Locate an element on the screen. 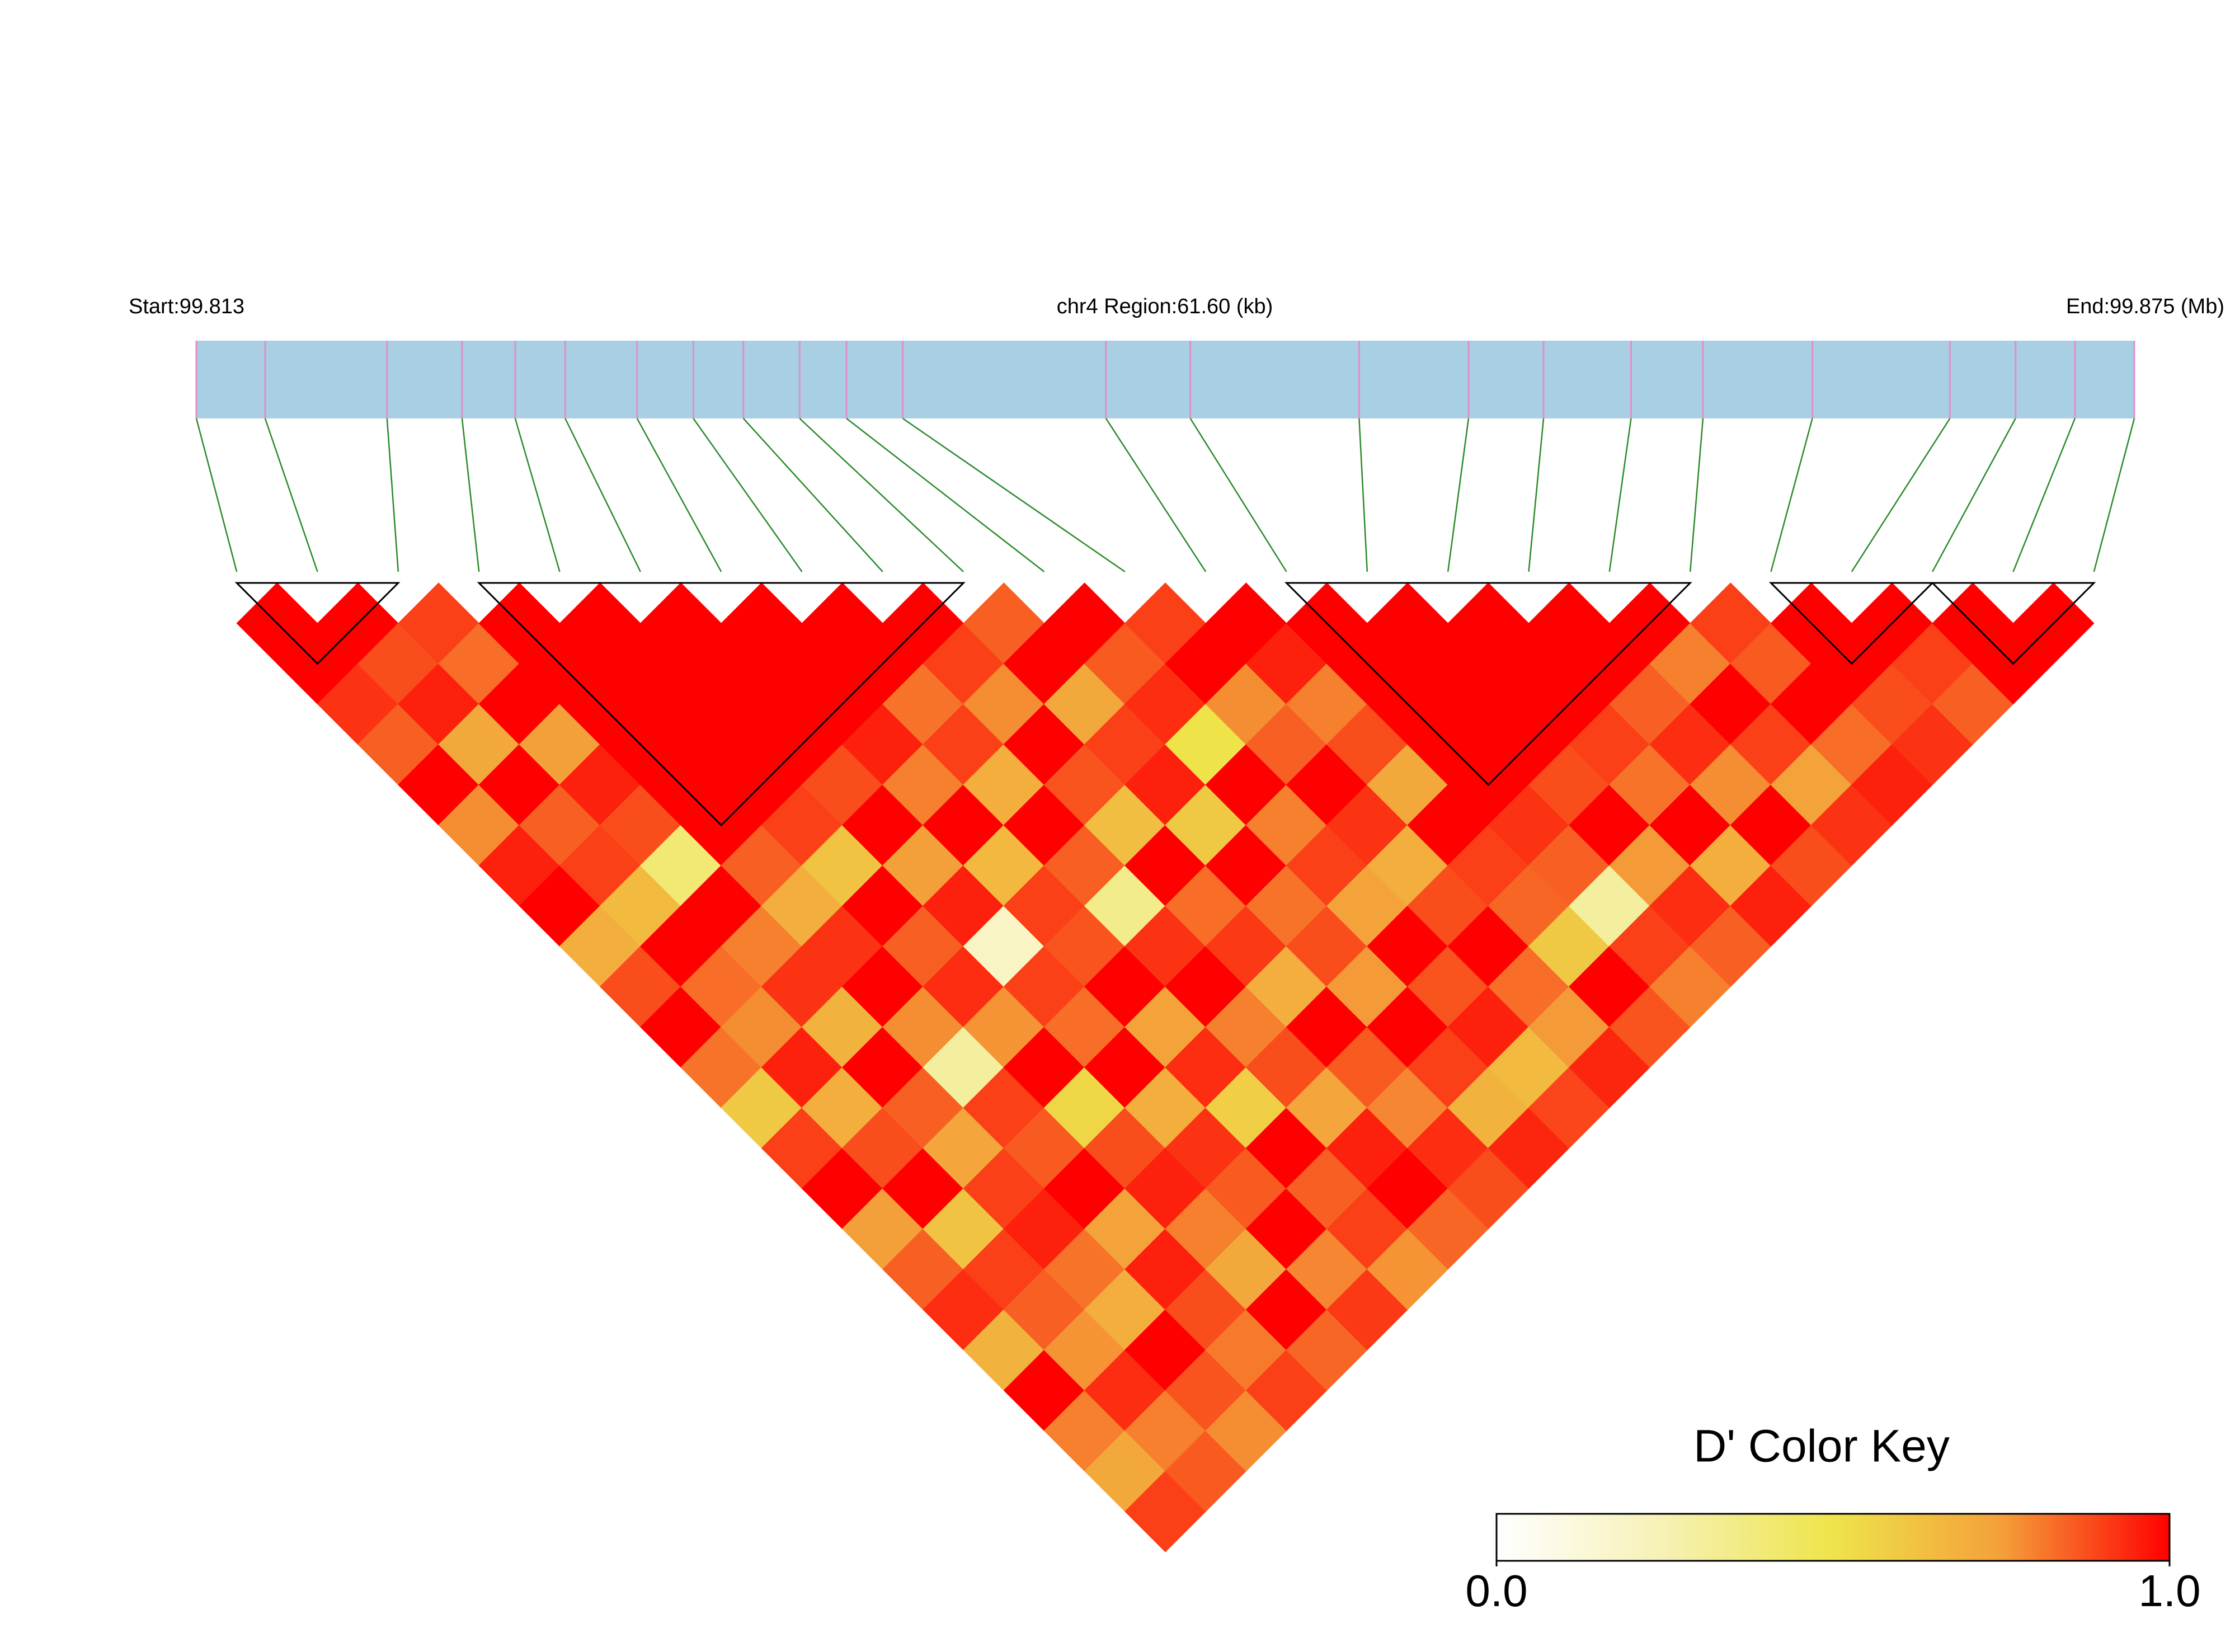  color-key is located at coordinates (1833, 1537).